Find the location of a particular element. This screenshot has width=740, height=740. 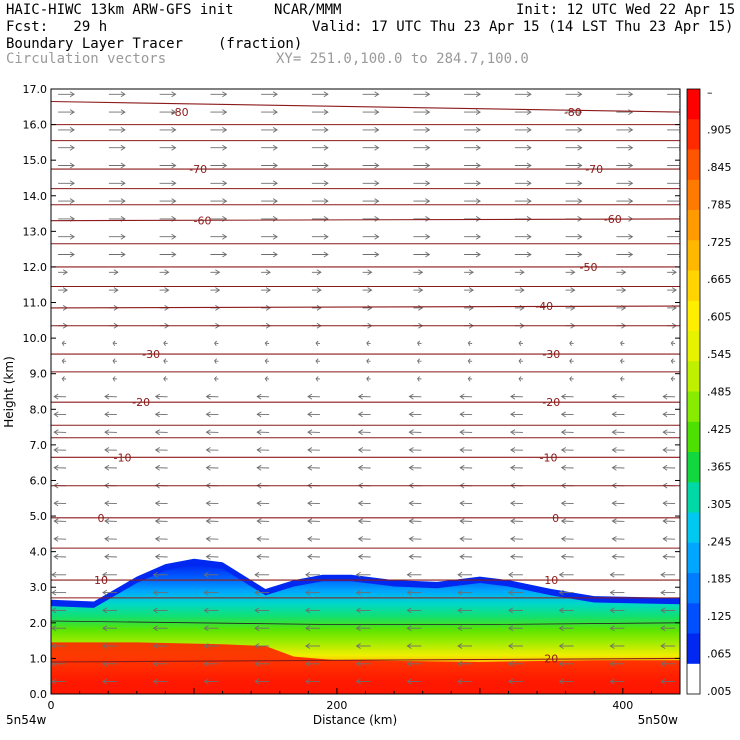

init-time: Init: 12 UTC Wed 22 Apr 15 is located at coordinates (626, 10).